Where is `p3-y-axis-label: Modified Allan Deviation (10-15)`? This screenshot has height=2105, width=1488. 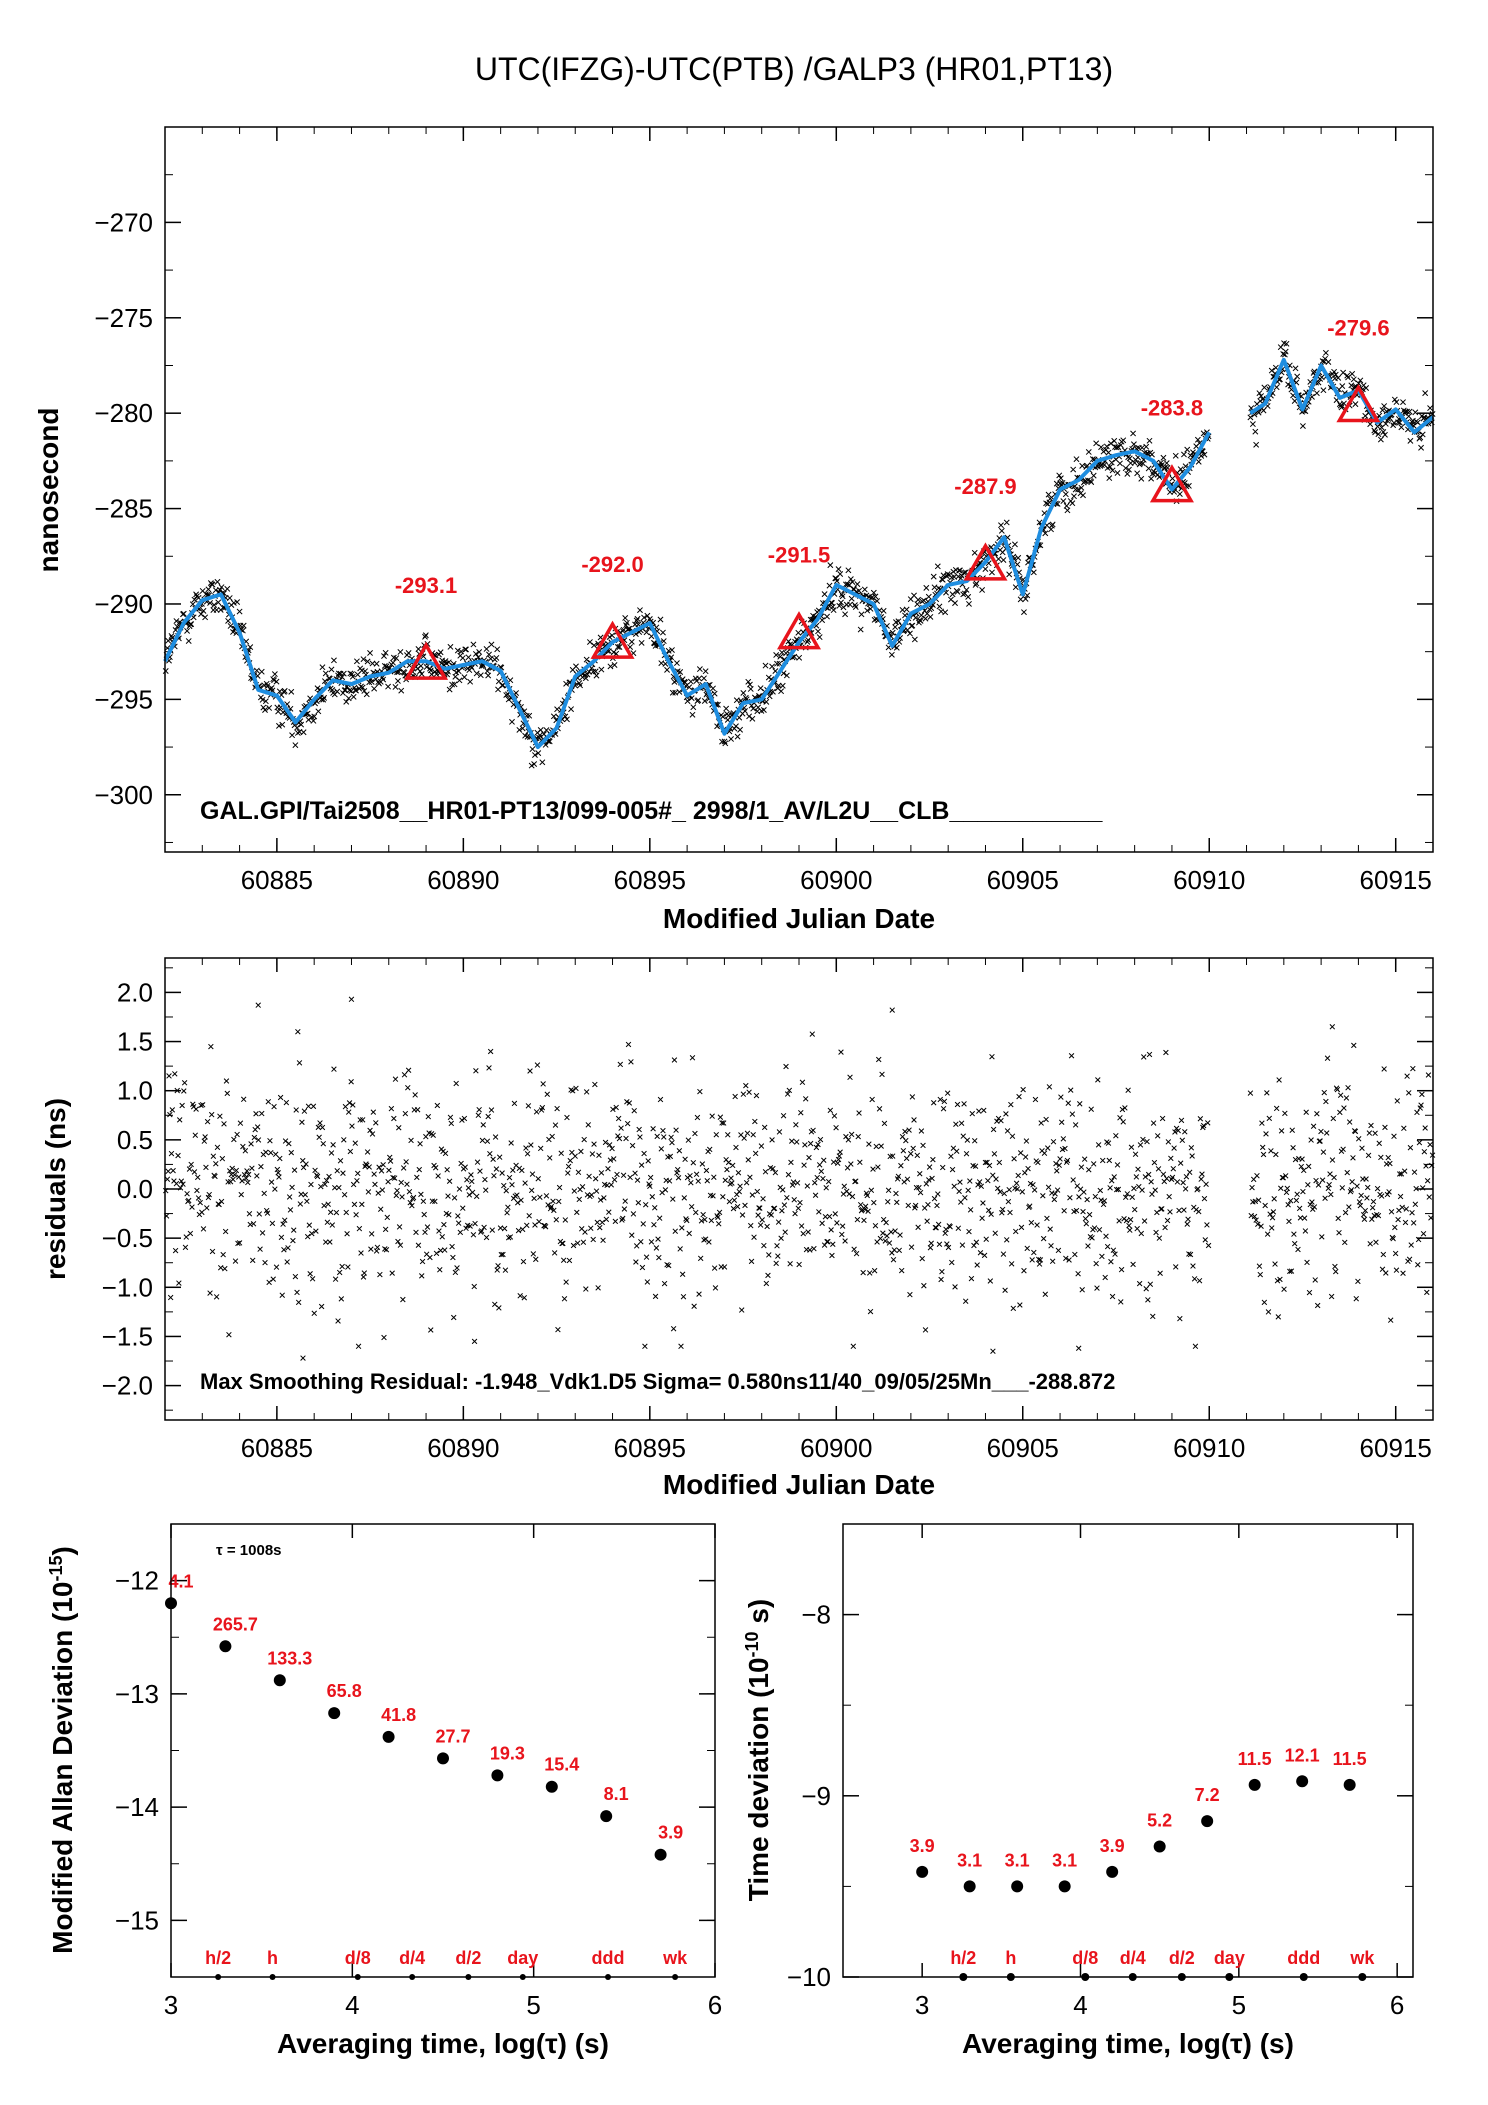 p3-y-axis-label: Modified Allan Deviation (10-15) is located at coordinates (62, 1750).